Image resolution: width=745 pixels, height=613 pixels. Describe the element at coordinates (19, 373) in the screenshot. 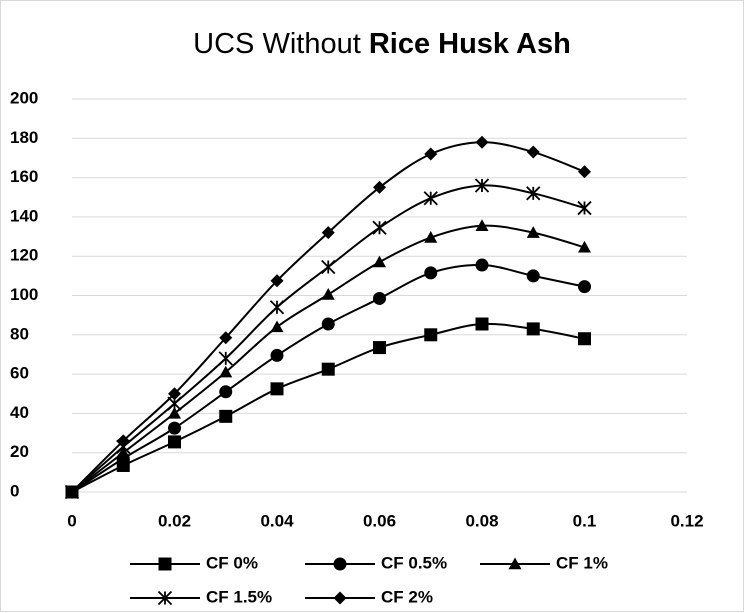

I see `y-tick-label: 60` at that location.